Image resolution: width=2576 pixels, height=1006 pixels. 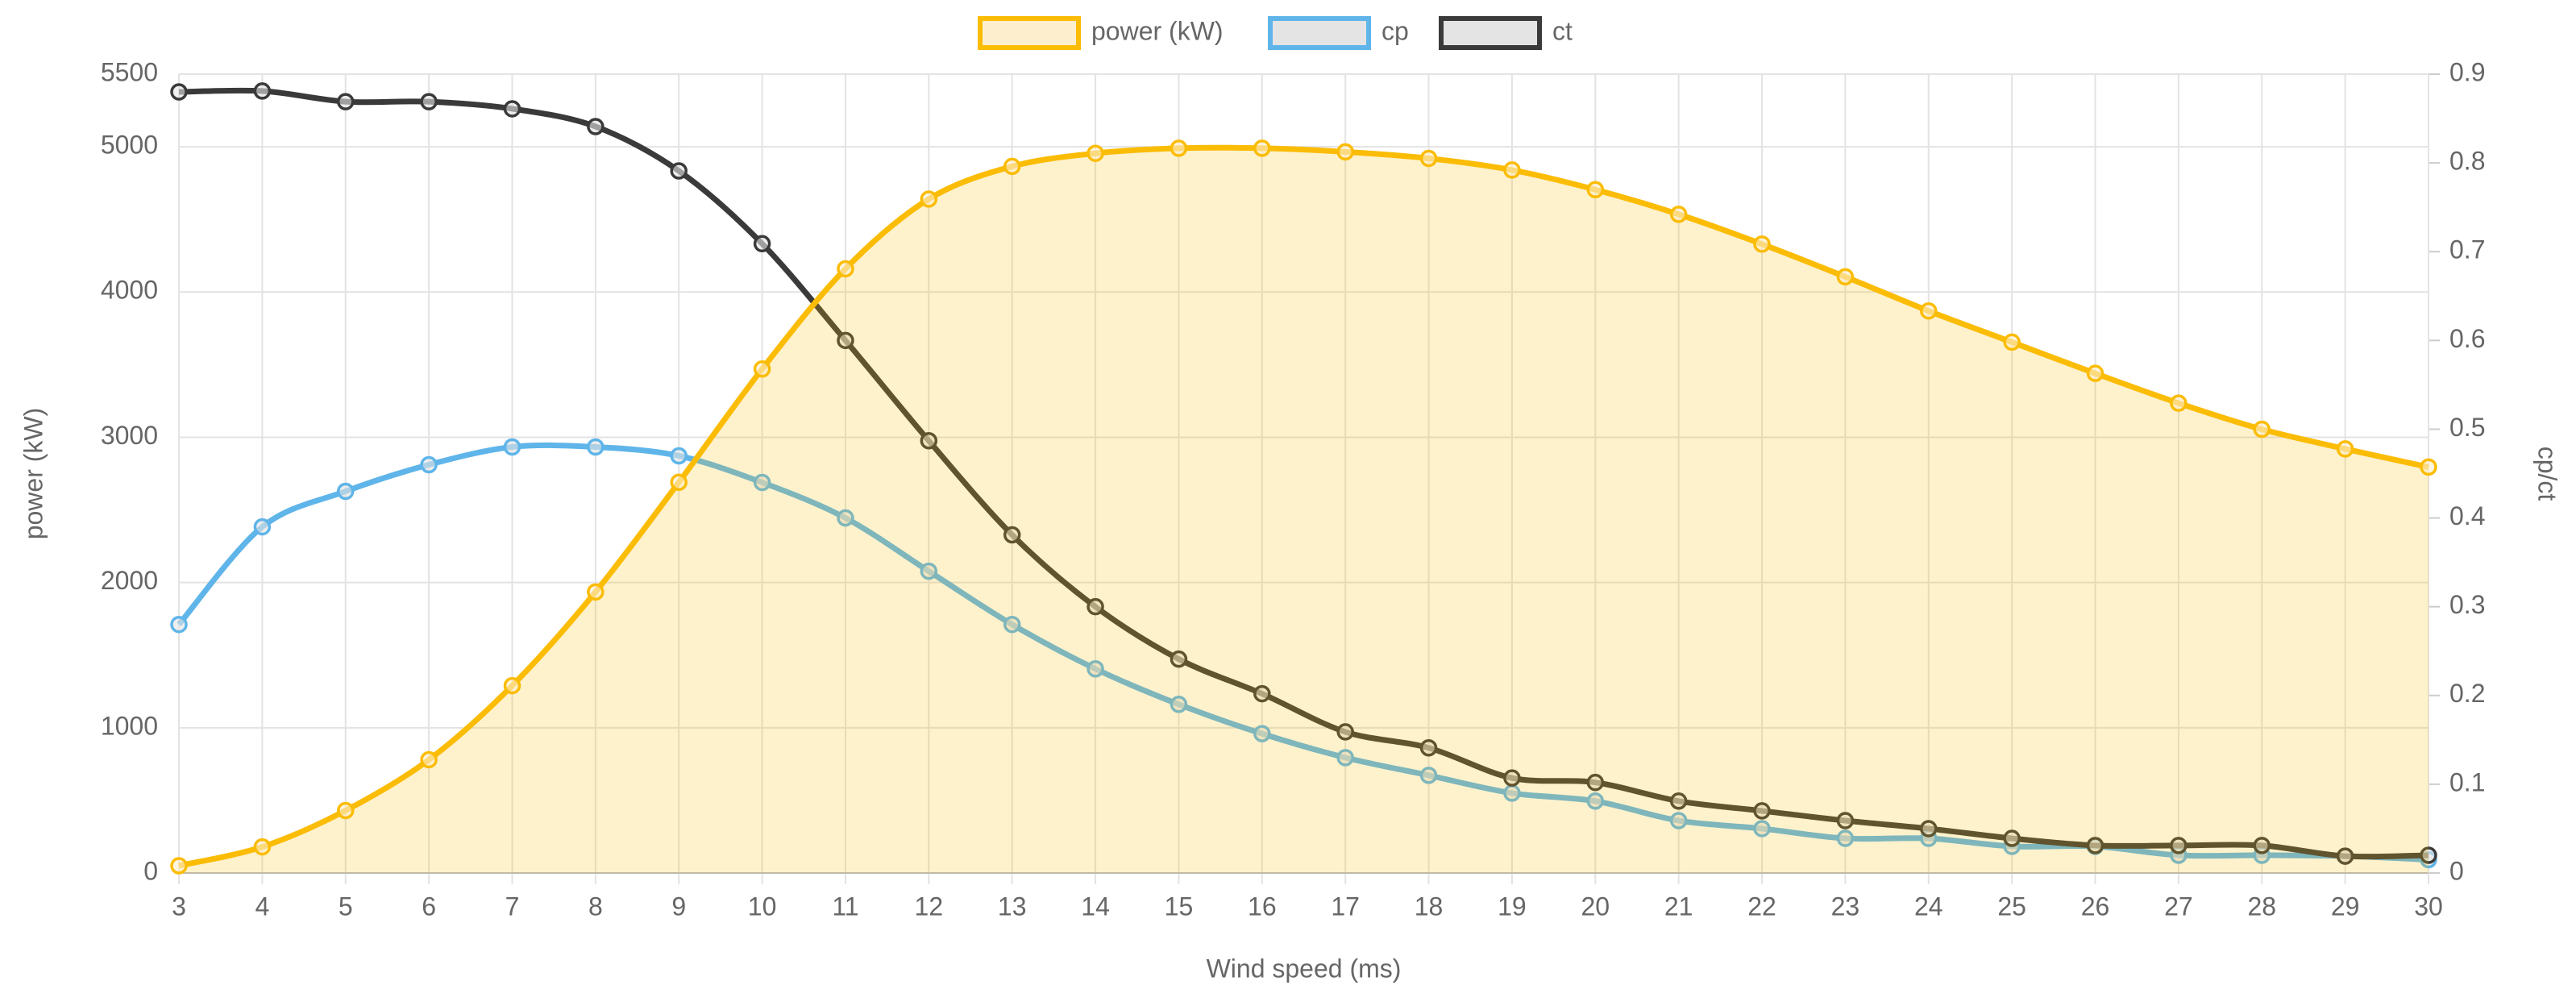 What do you see at coordinates (2467, 338) in the screenshot?
I see `y2-tick-label: 0.6` at bounding box center [2467, 338].